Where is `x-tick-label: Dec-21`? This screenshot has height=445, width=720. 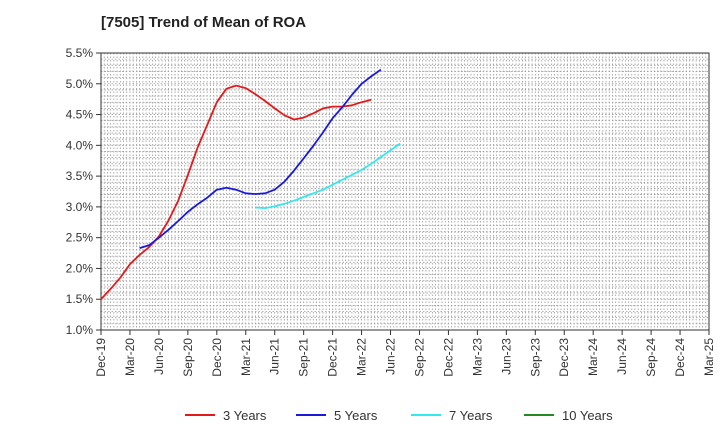
x-tick-label: Dec-21 is located at coordinates (333, 357).